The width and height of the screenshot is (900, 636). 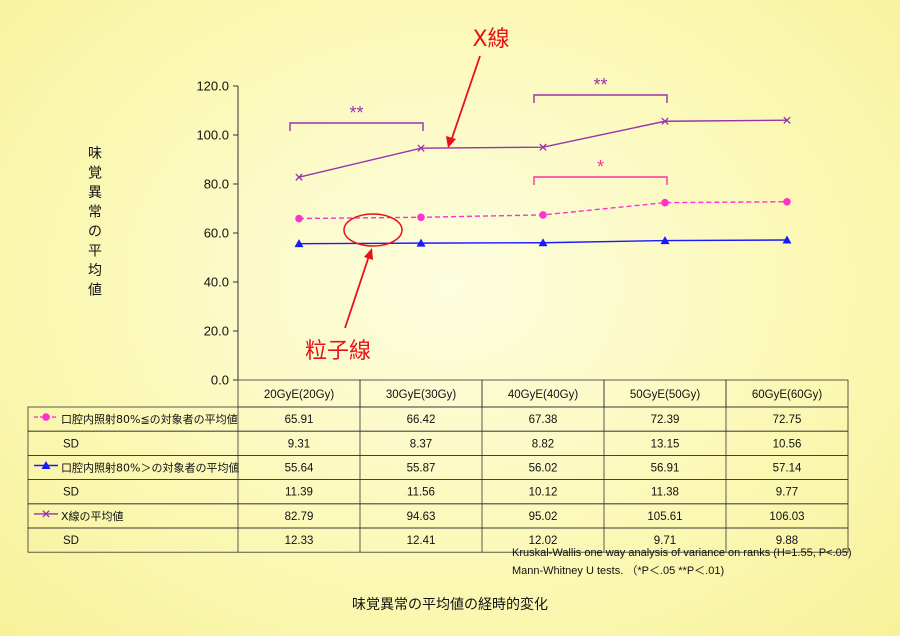 What do you see at coordinates (618, 570) in the screenshot?
I see `statistics-note: Mann-Whitney U tests. （*P＜.05 **P＜.01)` at bounding box center [618, 570].